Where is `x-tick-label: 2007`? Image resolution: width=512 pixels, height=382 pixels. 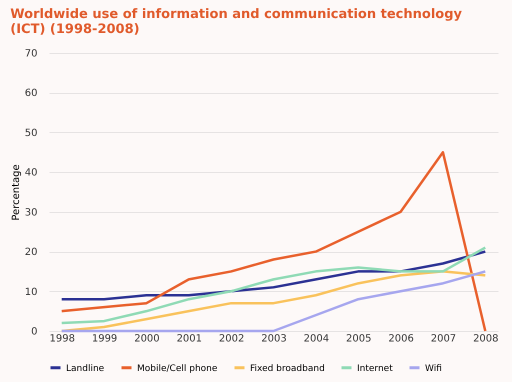 x-tick-label: 2007 is located at coordinates (443, 339).